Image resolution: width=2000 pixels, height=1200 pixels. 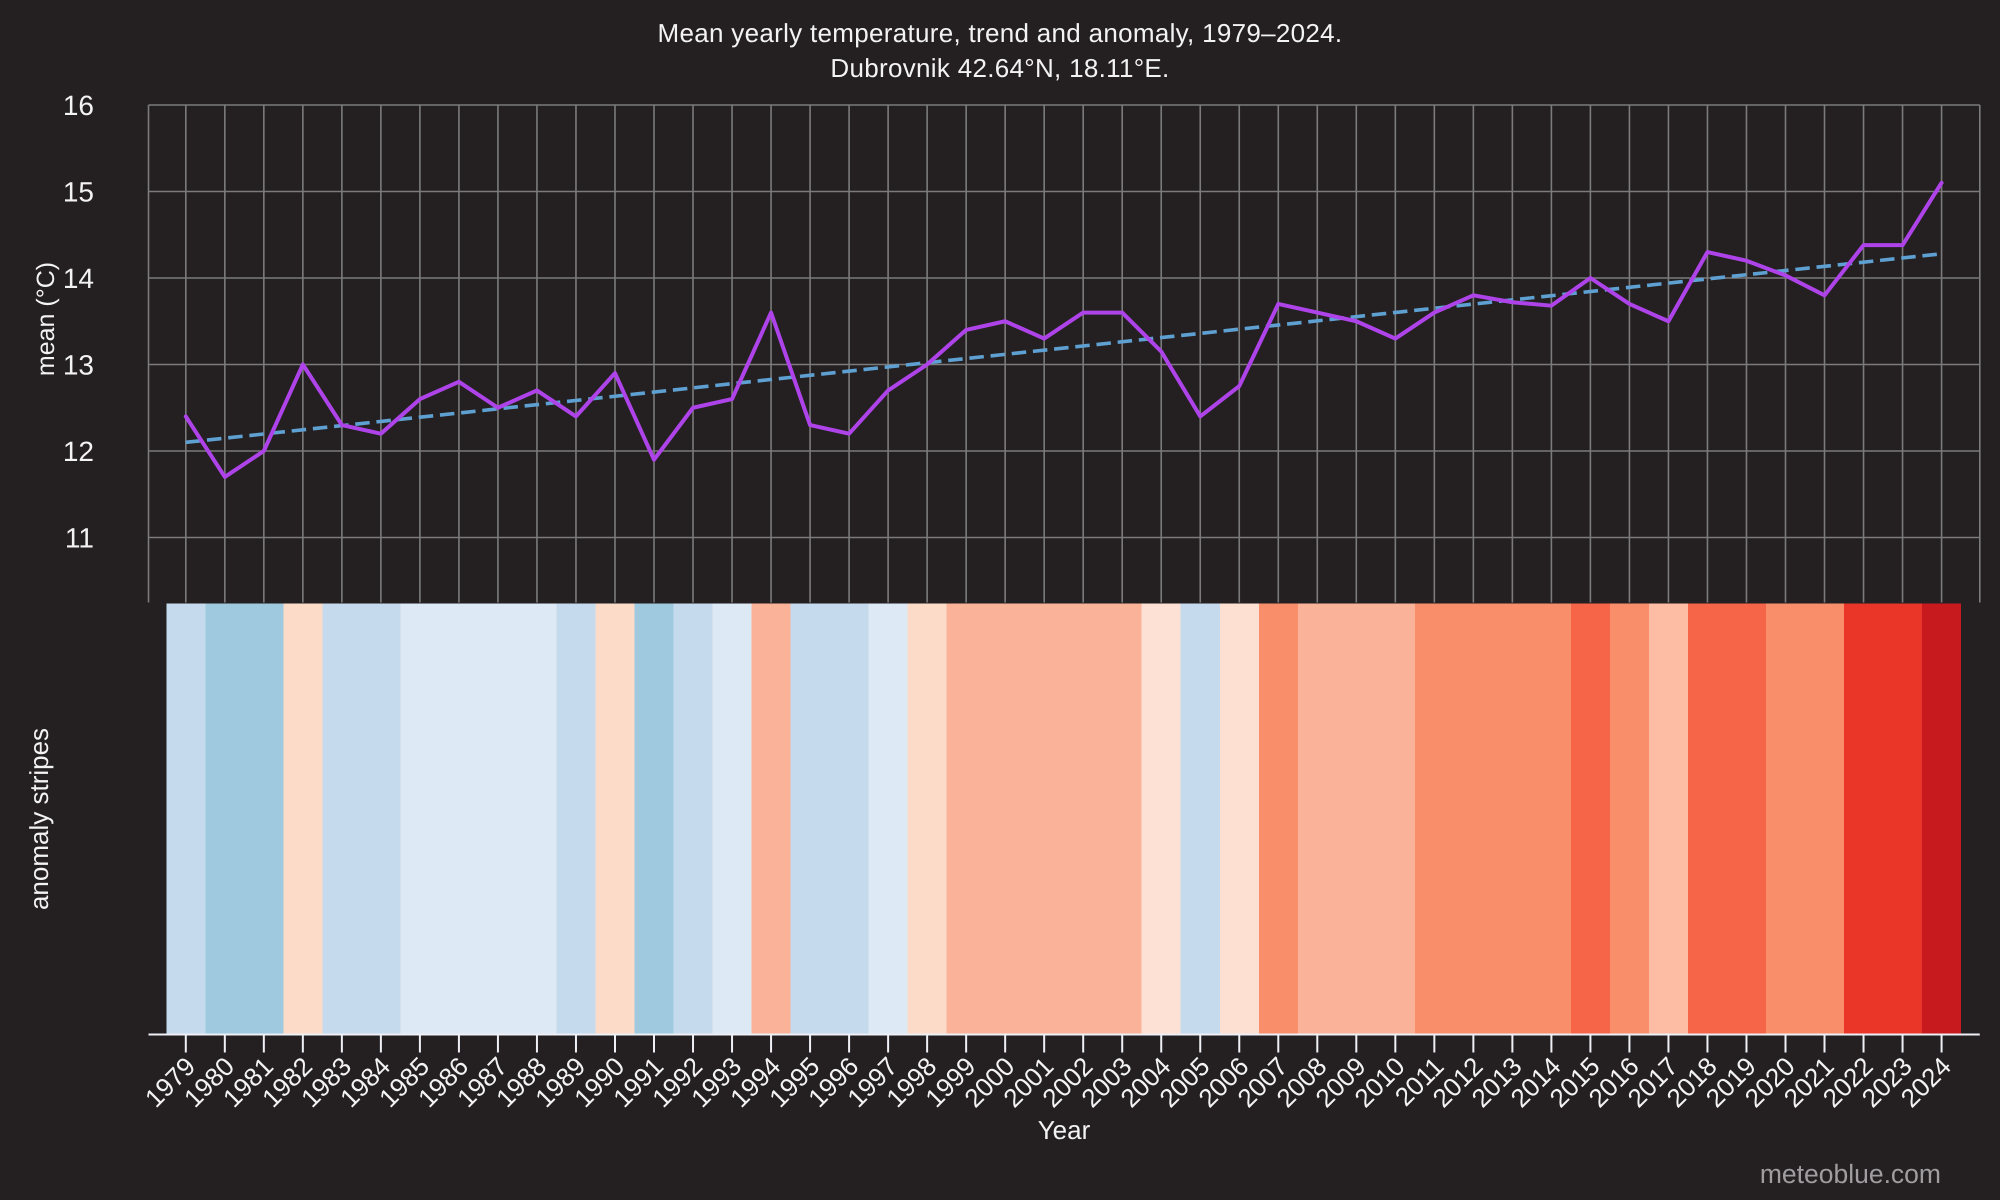 What do you see at coordinates (78, 451) in the screenshot?
I see `svg-text: 12` at bounding box center [78, 451].